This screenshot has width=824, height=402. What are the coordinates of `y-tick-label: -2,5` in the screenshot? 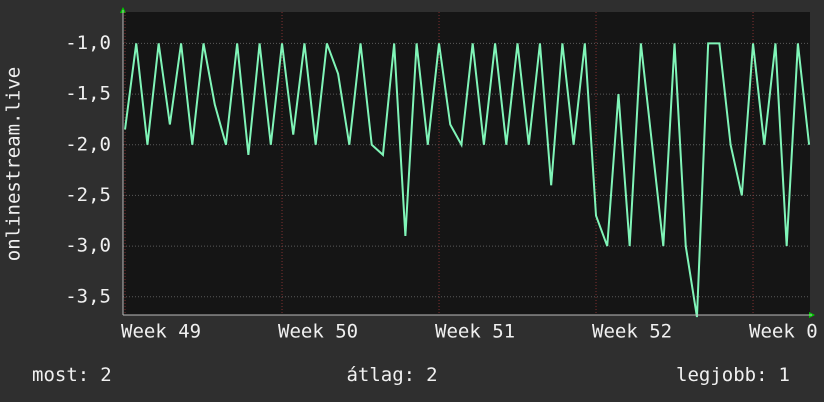 It's located at (88, 195).